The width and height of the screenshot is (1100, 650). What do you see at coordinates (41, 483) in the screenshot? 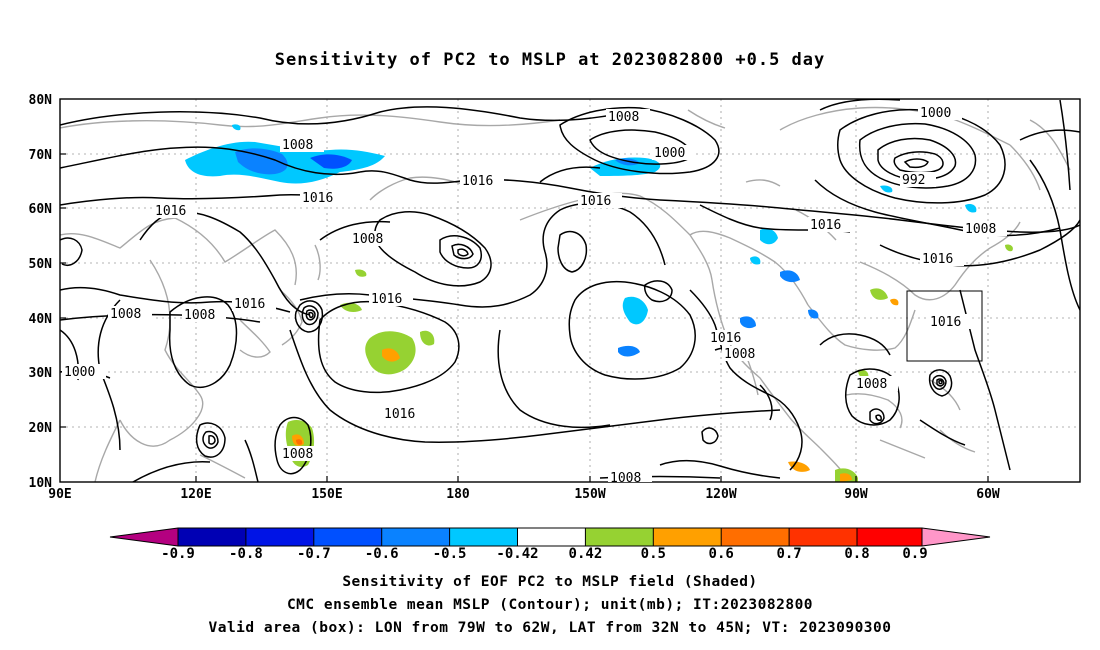
I see `lat-label: 10N` at bounding box center [41, 483].